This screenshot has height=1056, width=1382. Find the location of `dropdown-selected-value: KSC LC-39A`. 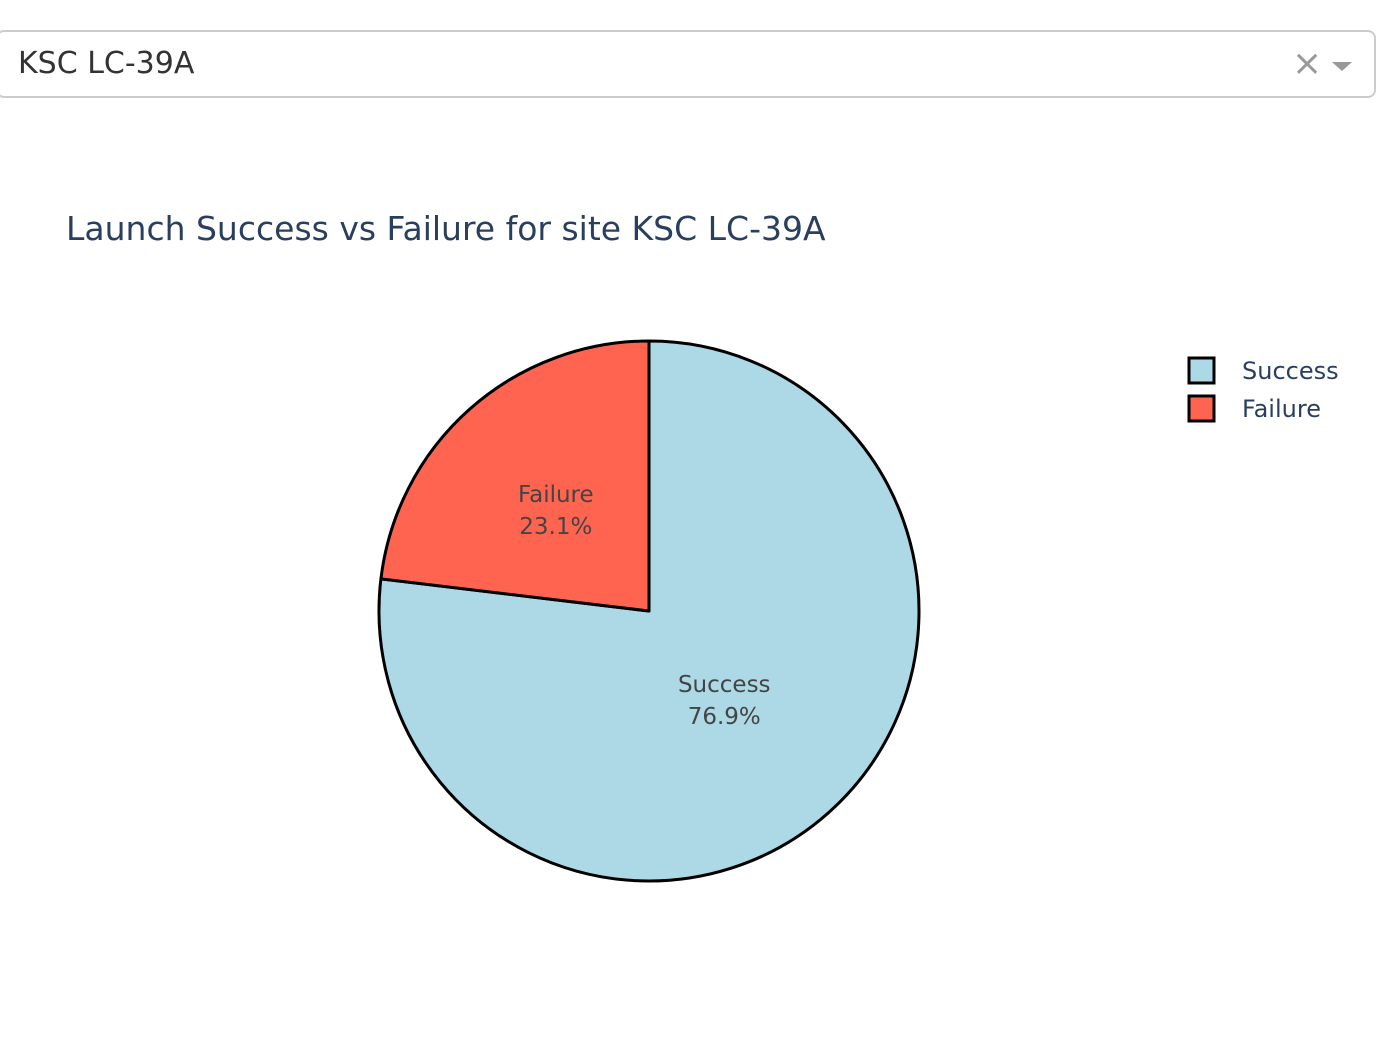

dropdown-selected-value: KSC LC-39A is located at coordinates (106, 63).